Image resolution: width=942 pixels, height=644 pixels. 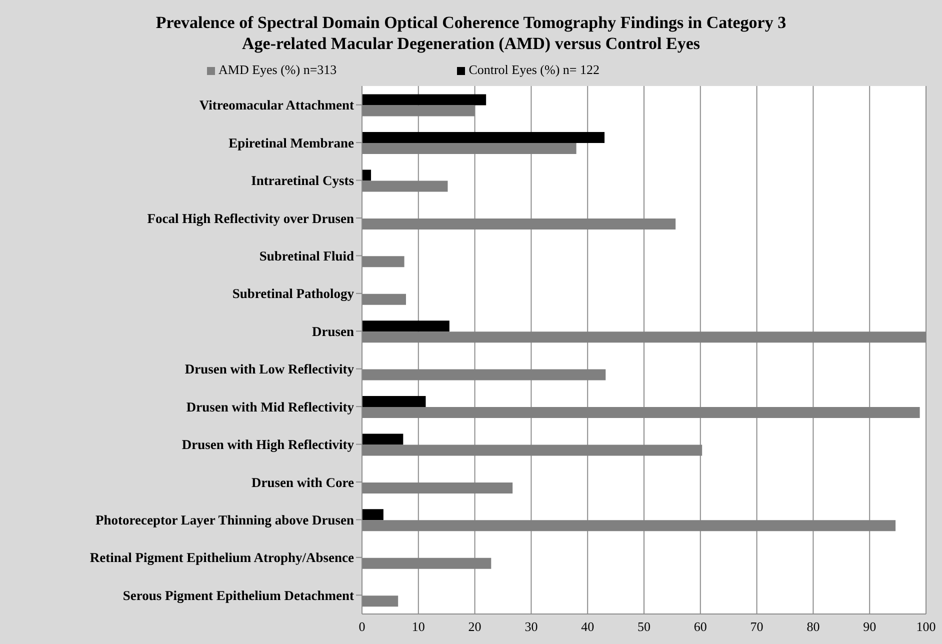 I want to click on y-tick-label: Photoreceptor Layer Thinning above Drusen, so click(x=224, y=520).